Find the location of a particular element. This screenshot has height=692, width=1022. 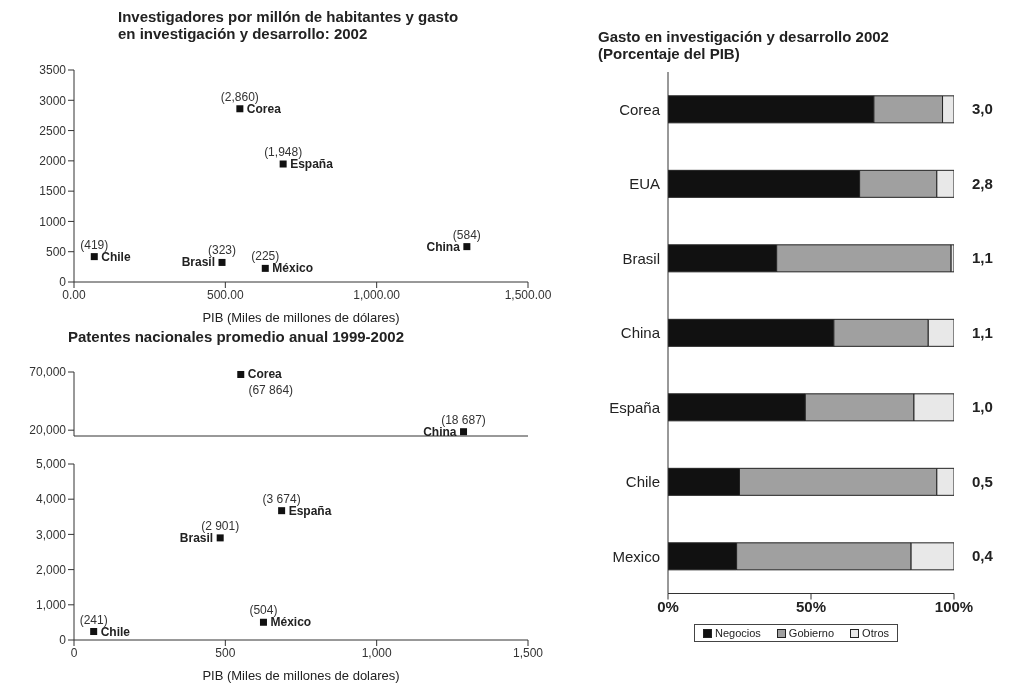

data-label: (1,948) is located at coordinates (283, 152).